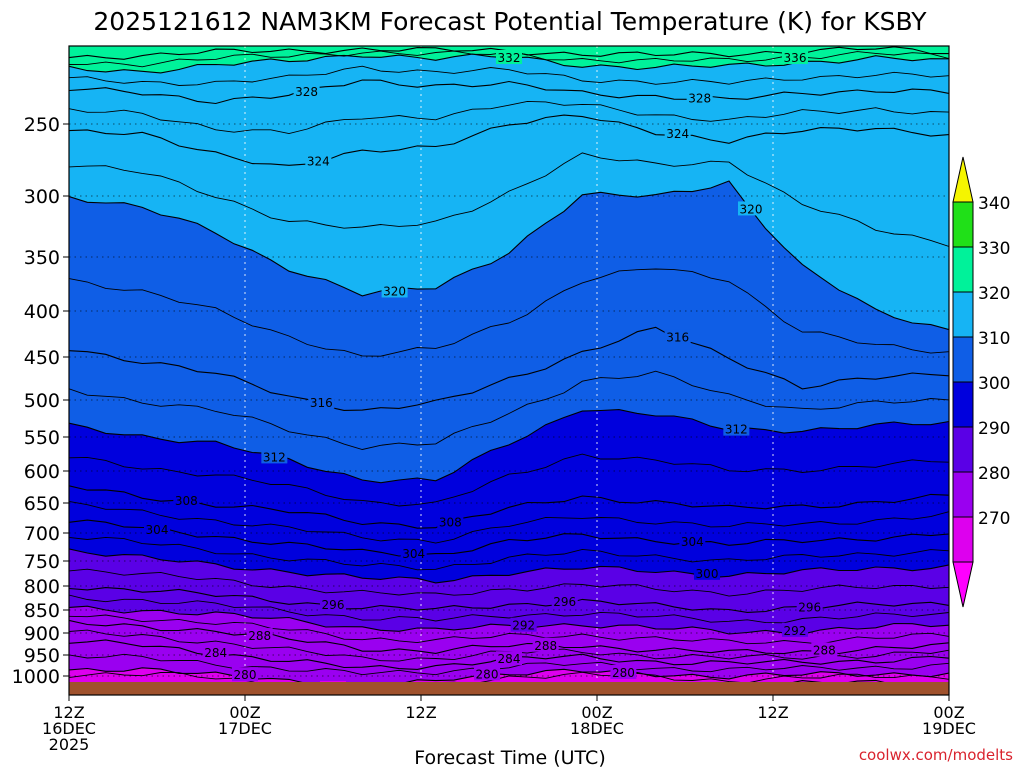  What do you see at coordinates (994, 384) in the screenshot?
I see `colorbar-label: 300` at bounding box center [994, 384].